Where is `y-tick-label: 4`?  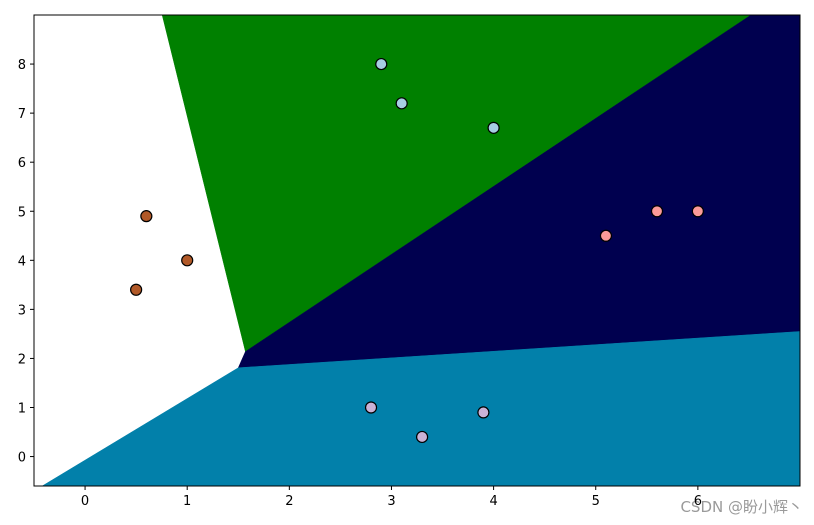 y-tick-label: 4 is located at coordinates (22, 261).